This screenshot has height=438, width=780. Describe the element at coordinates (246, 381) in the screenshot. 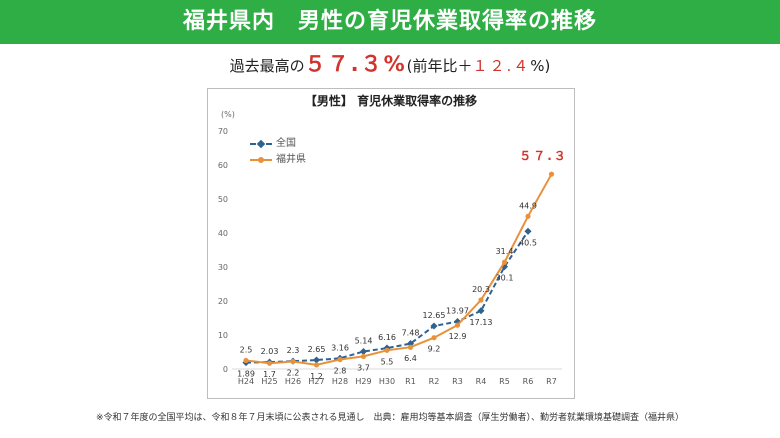

I see `x-tick-label: H24` at that location.